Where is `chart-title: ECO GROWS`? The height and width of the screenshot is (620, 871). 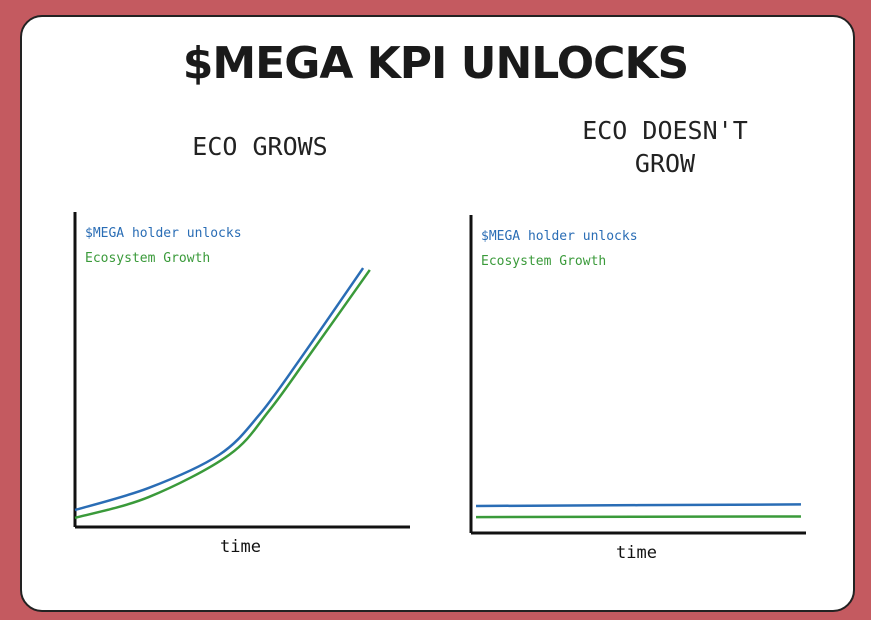 chart-title: ECO GROWS is located at coordinates (260, 146).